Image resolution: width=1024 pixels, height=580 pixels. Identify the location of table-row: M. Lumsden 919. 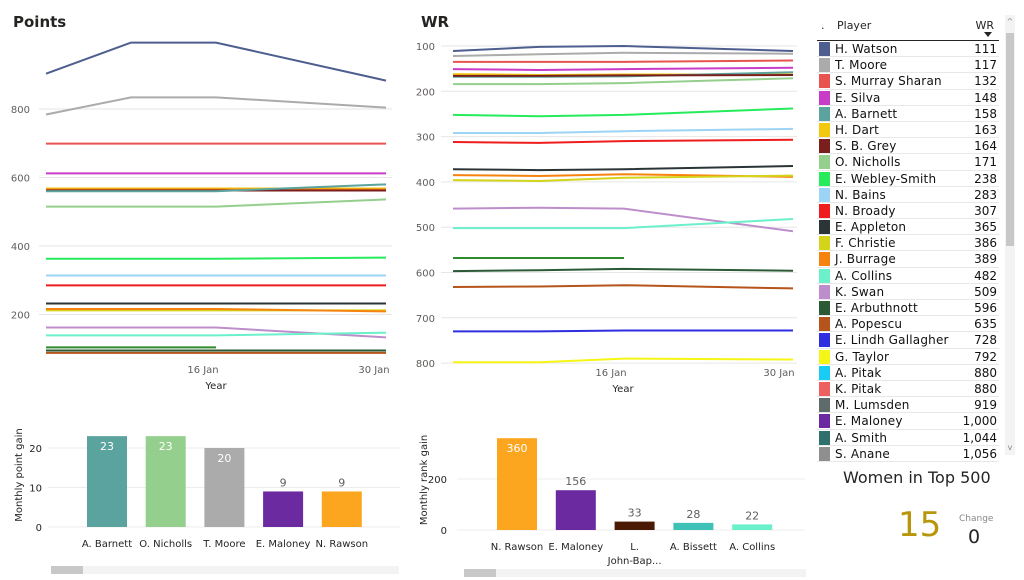
(908, 405).